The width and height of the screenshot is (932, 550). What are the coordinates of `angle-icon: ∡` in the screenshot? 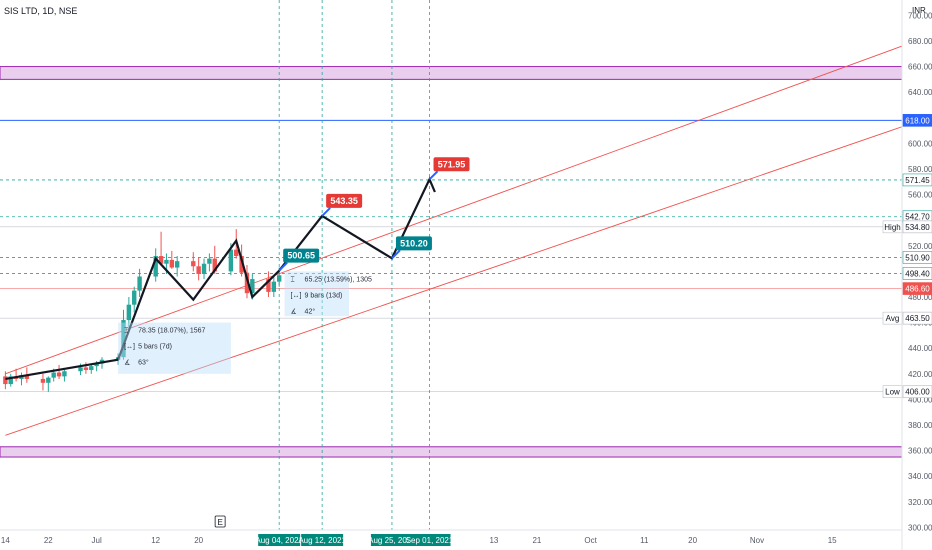 It's located at (127, 363).